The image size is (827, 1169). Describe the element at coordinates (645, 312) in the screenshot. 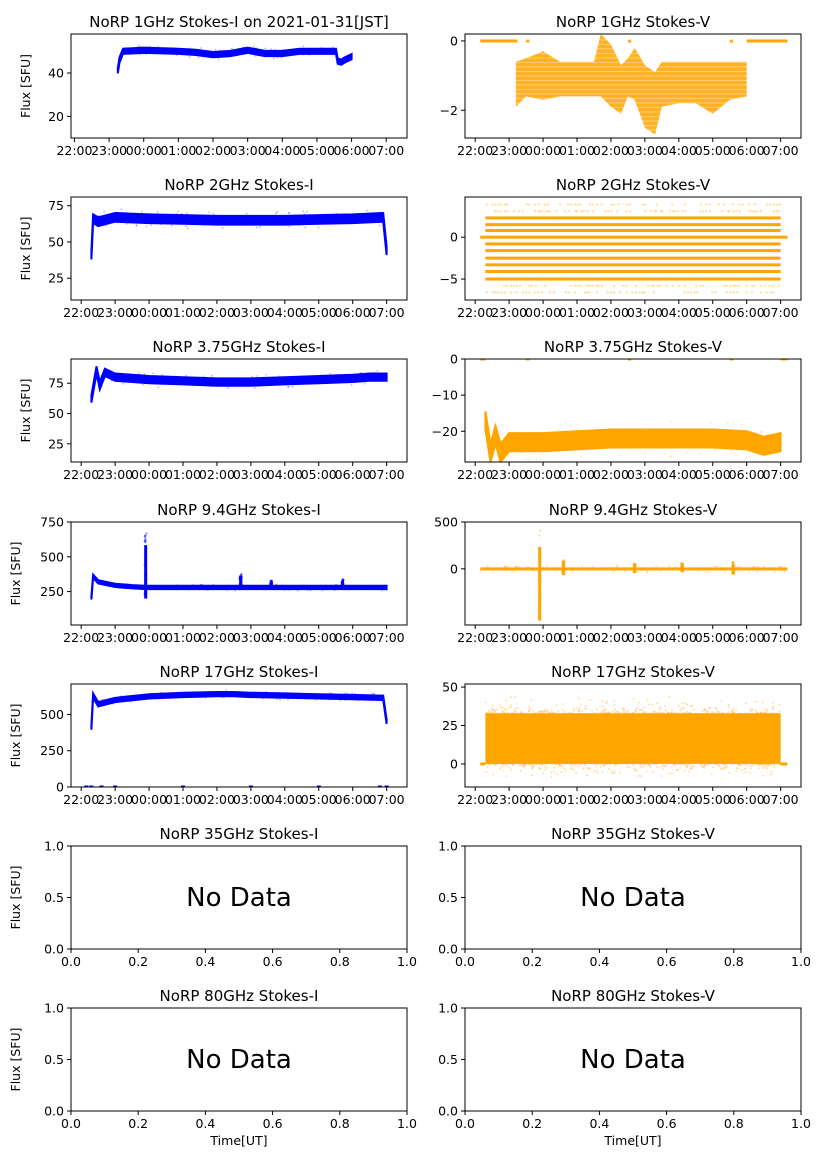

I see `x-tick-label: 03:00` at that location.